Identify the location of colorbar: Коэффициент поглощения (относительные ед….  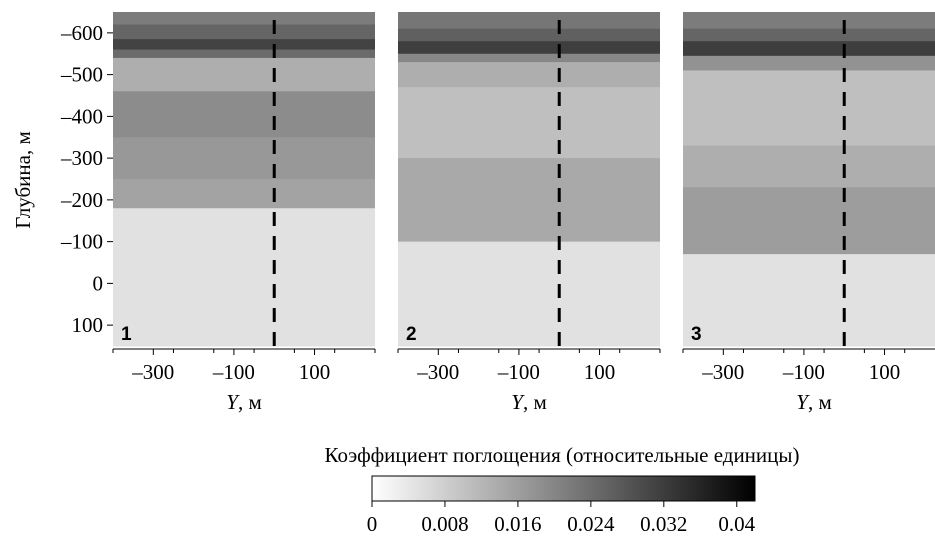
(561, 489).